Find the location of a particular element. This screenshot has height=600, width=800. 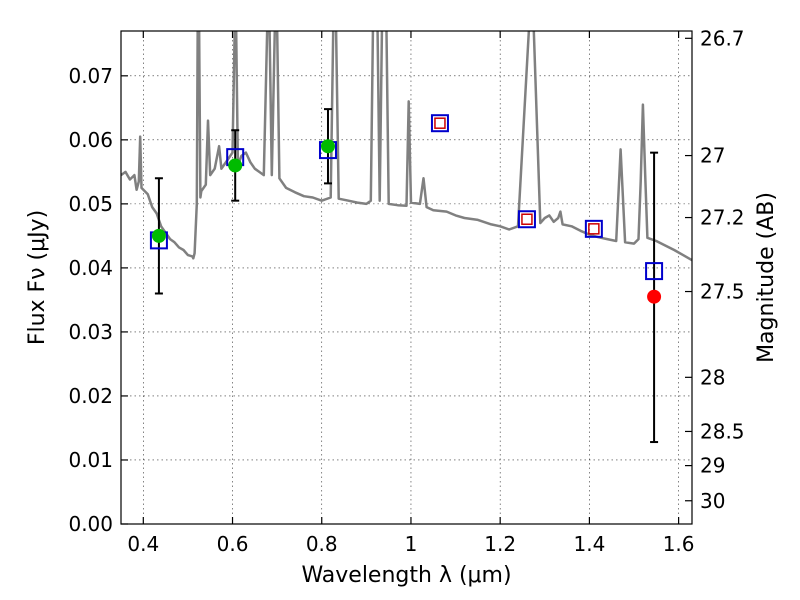

y-tick-label: 0.00 is located at coordinates (90, 524).